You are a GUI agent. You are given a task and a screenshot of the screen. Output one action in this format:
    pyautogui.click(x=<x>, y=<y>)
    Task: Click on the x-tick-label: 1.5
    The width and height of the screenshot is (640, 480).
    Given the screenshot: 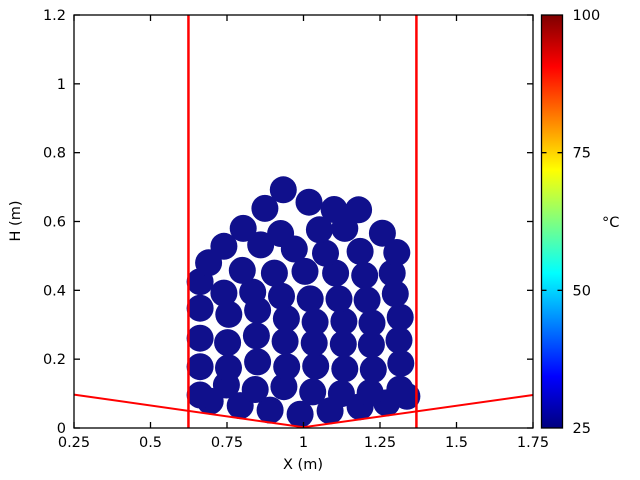 What is the action you would take?
    pyautogui.click(x=456, y=443)
    